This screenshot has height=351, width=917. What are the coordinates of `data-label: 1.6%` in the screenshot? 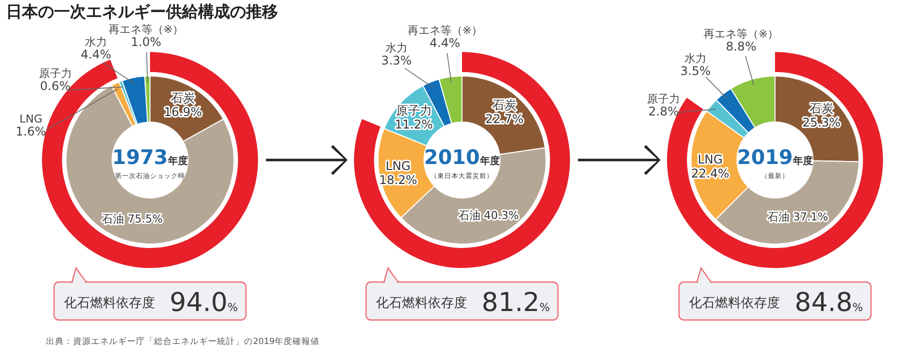 It's located at (31, 131).